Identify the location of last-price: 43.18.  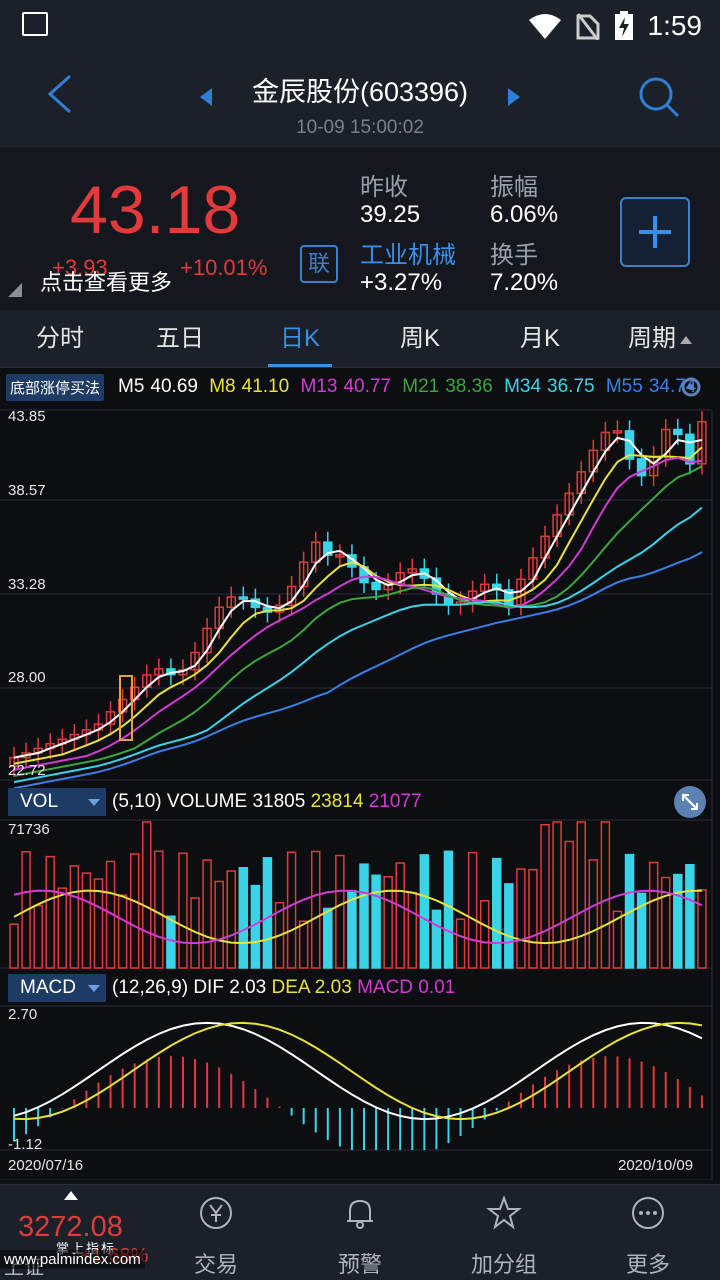
(155, 210).